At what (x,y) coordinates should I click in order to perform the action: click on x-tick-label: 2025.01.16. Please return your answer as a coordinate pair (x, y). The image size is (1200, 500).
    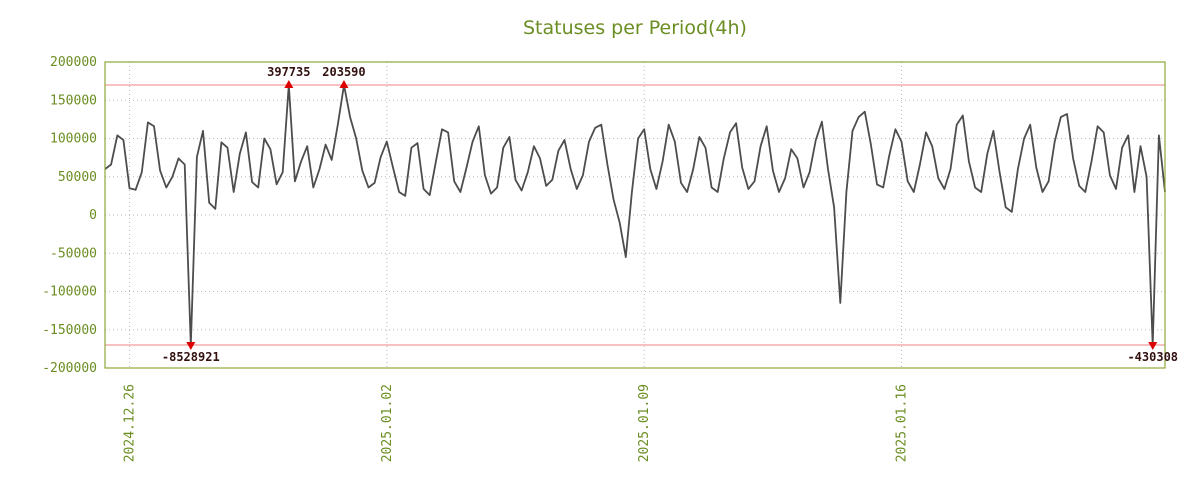
    Looking at the image, I should click on (902, 423).